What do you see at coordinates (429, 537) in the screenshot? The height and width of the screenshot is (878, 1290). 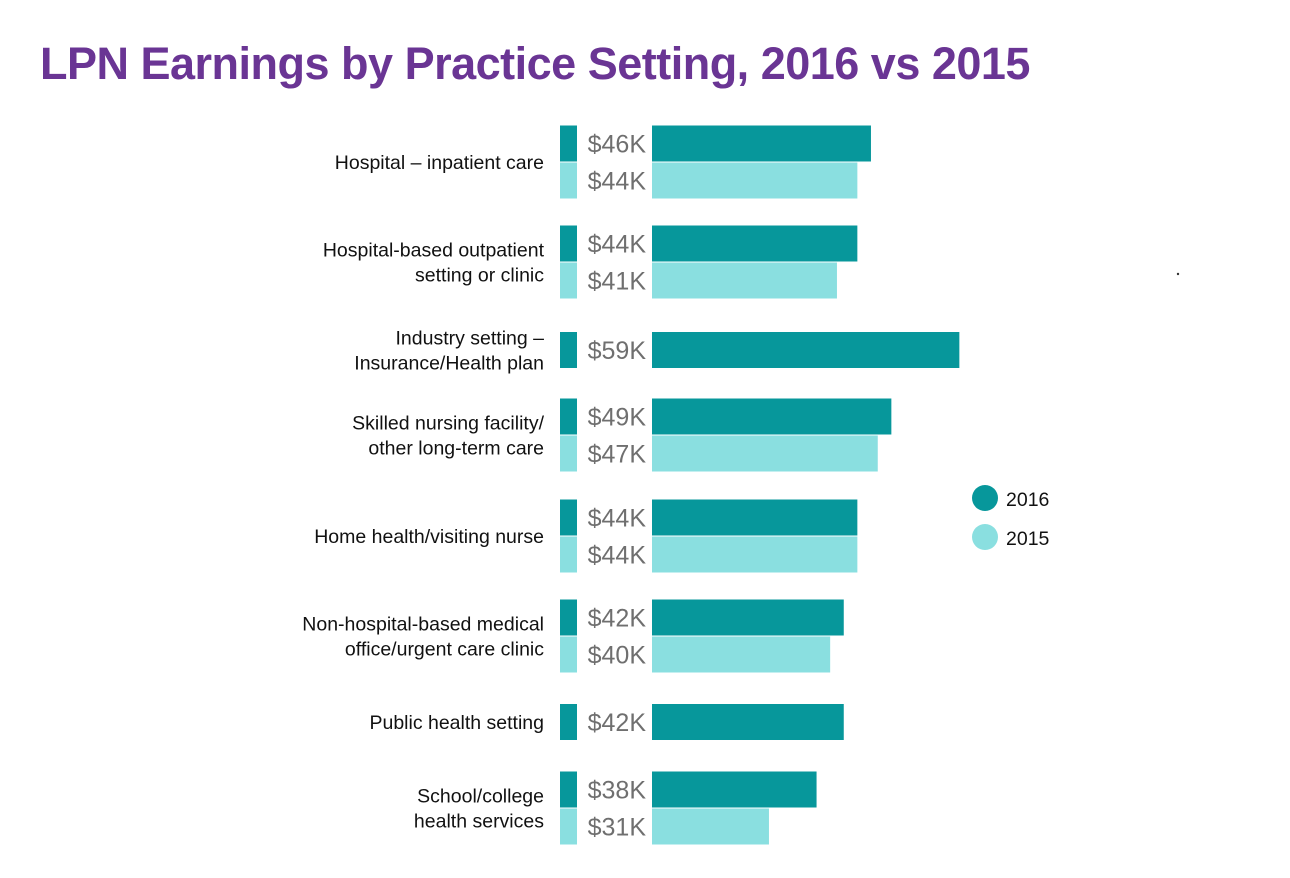 I see `category-label-4-0: Home health/visiting nurse` at bounding box center [429, 537].